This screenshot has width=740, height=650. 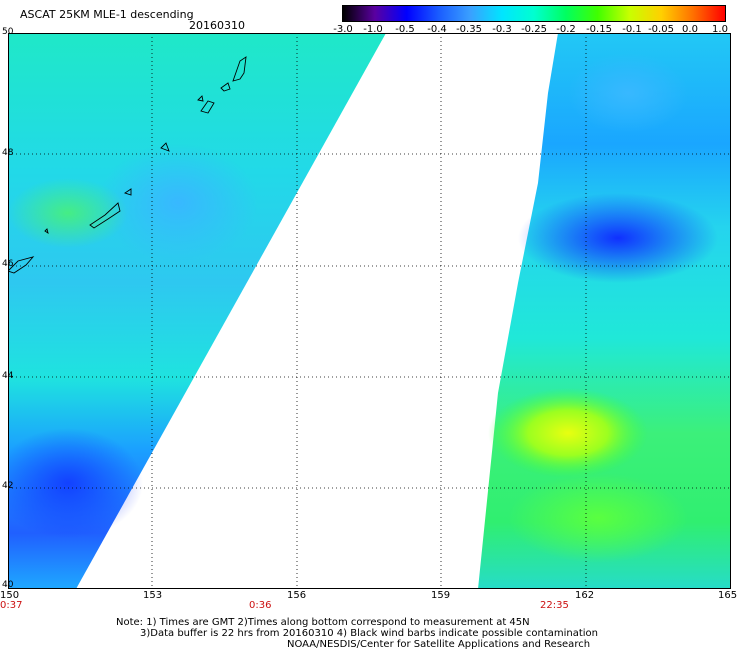 I want to click on colorbar-label: -0.35, so click(x=469, y=29).